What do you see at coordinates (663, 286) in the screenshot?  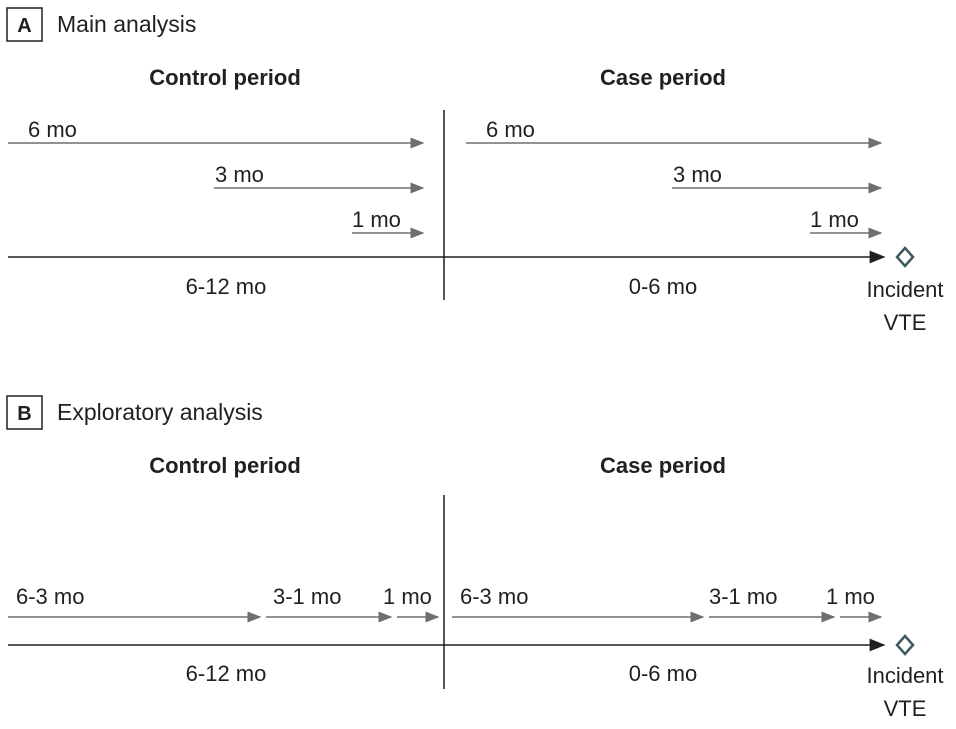 I see `panel-a-case-range: 0-6 mo` at bounding box center [663, 286].